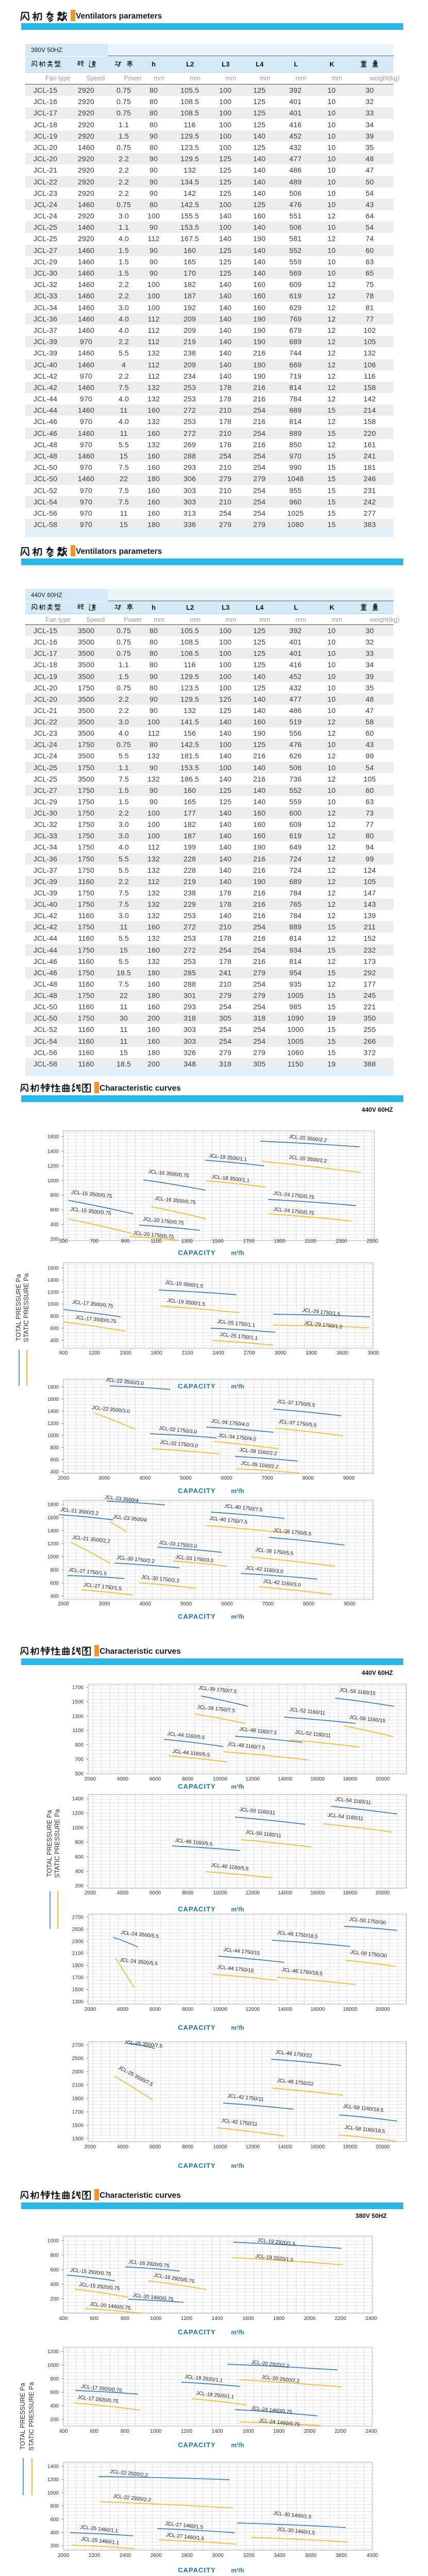  I want to click on svg-text: L, so click(296, 608).